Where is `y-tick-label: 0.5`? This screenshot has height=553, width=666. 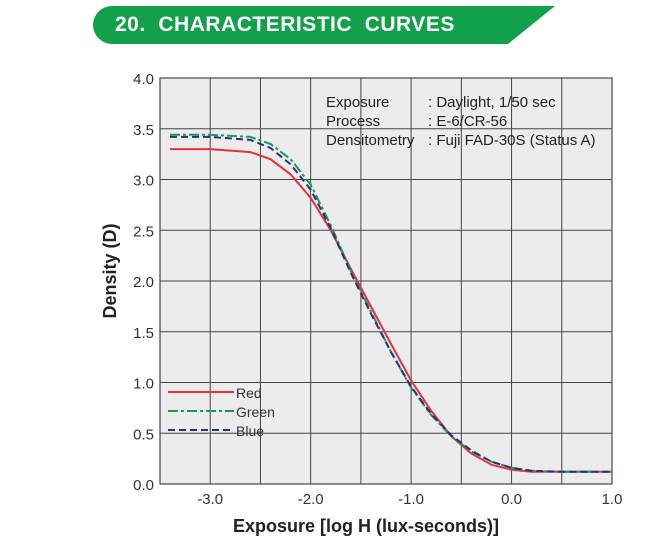 y-tick-label: 0.5 is located at coordinates (143, 434).